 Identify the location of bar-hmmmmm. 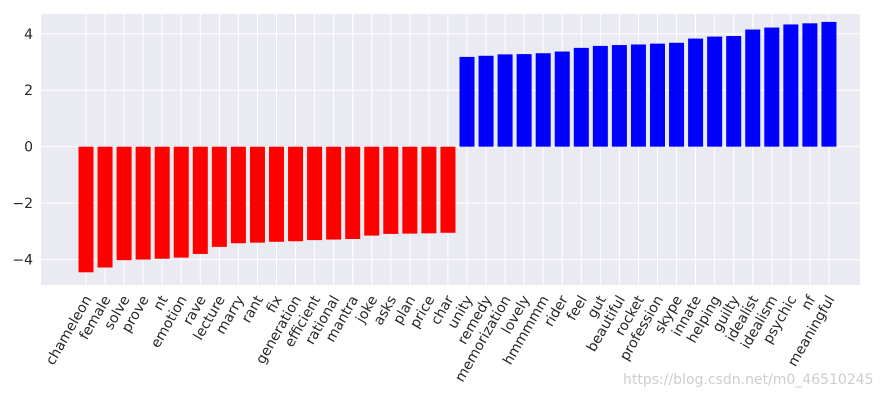
(543, 100).